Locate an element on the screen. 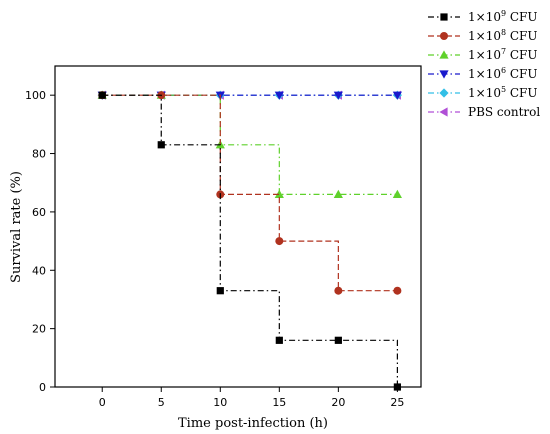  x-tick-label: 25 is located at coordinates (397, 402).